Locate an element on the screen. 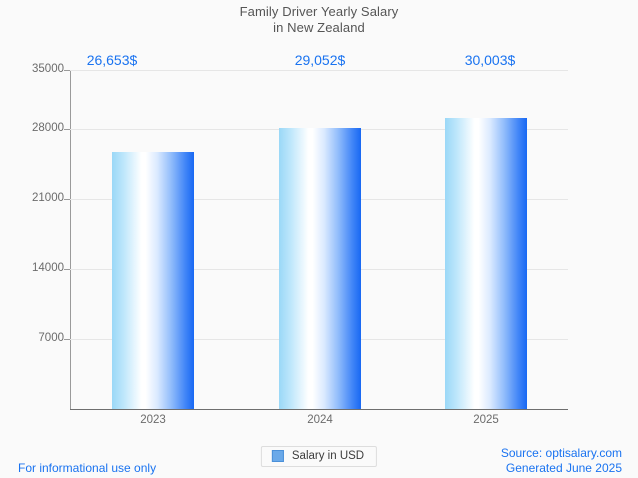 This screenshot has height=478, width=638. y-axis-line is located at coordinates (70, 240).